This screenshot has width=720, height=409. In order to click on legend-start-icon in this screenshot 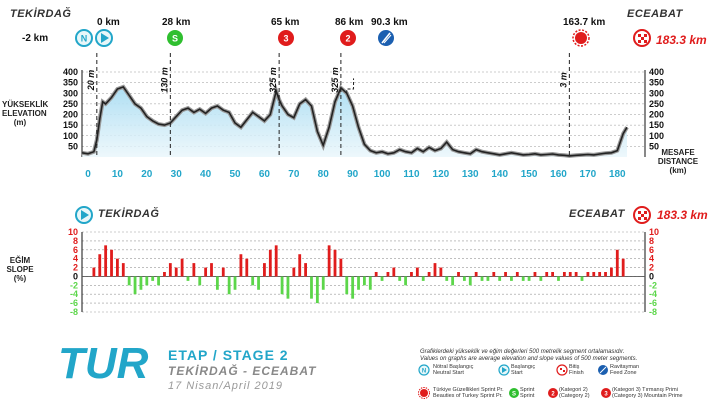, I will do `click(504, 370)`.